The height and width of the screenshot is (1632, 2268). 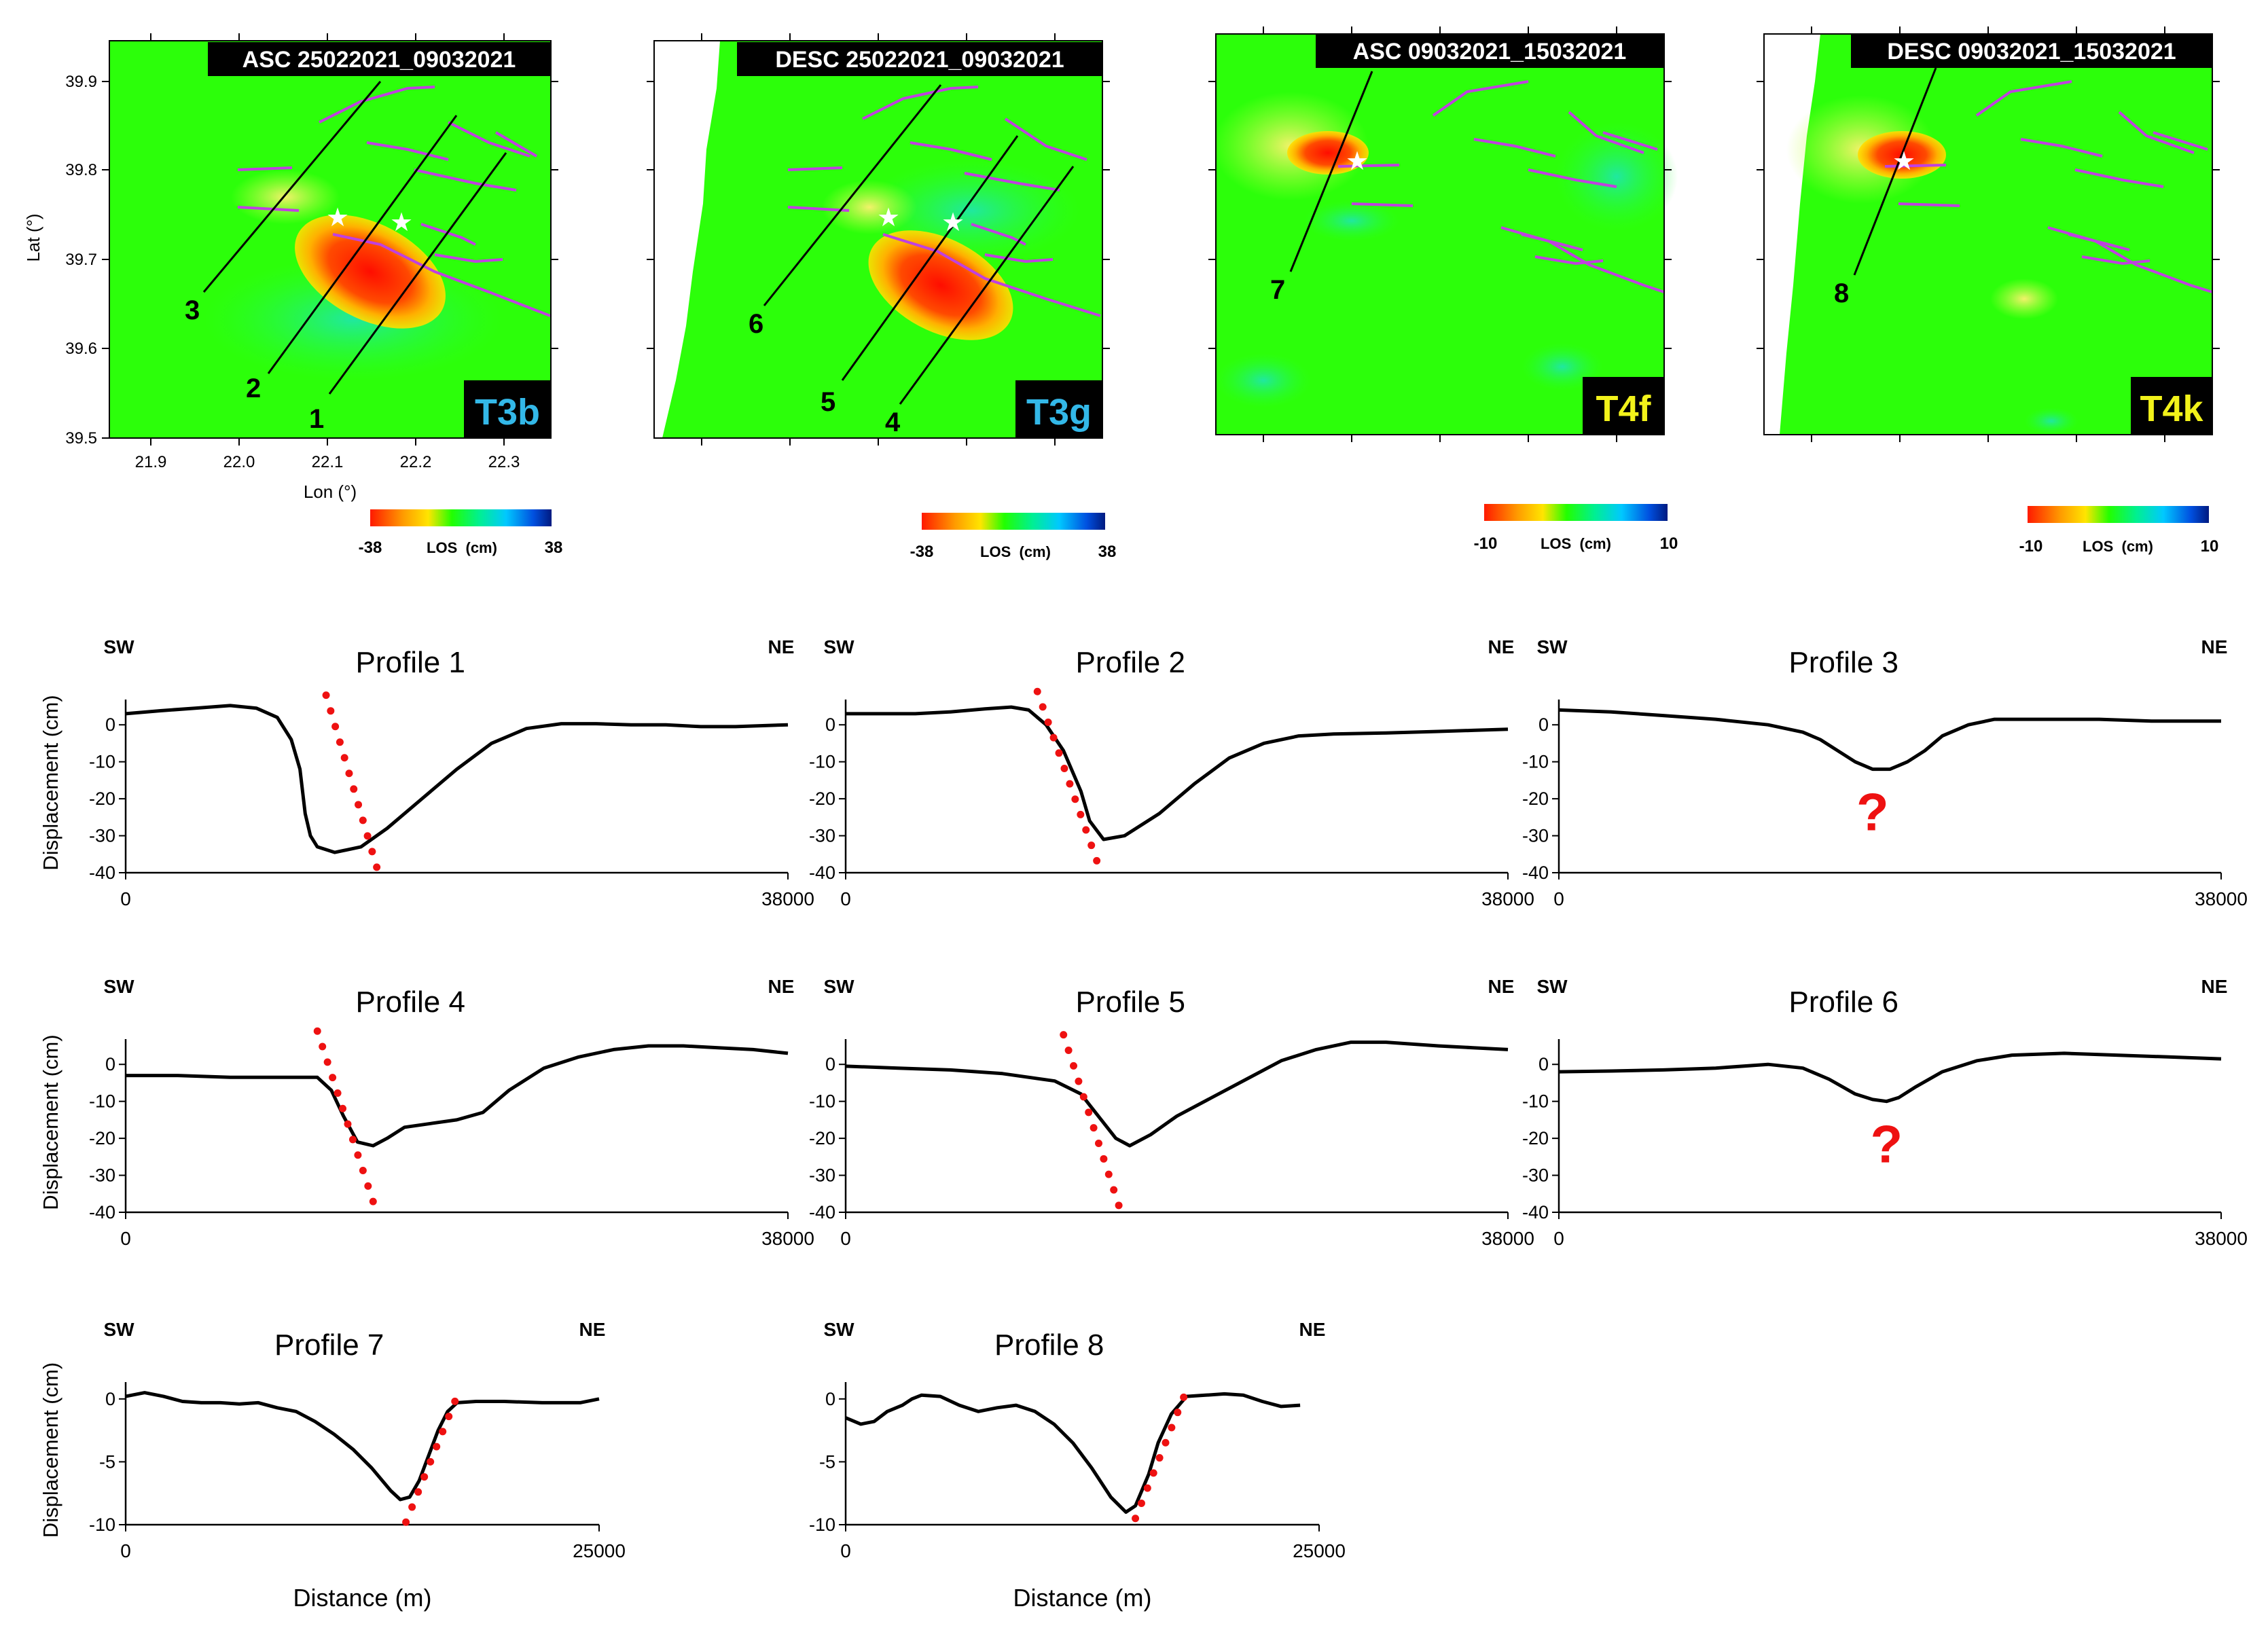 I want to click on map-y-tick-label: 39.5, so click(x=81, y=438).